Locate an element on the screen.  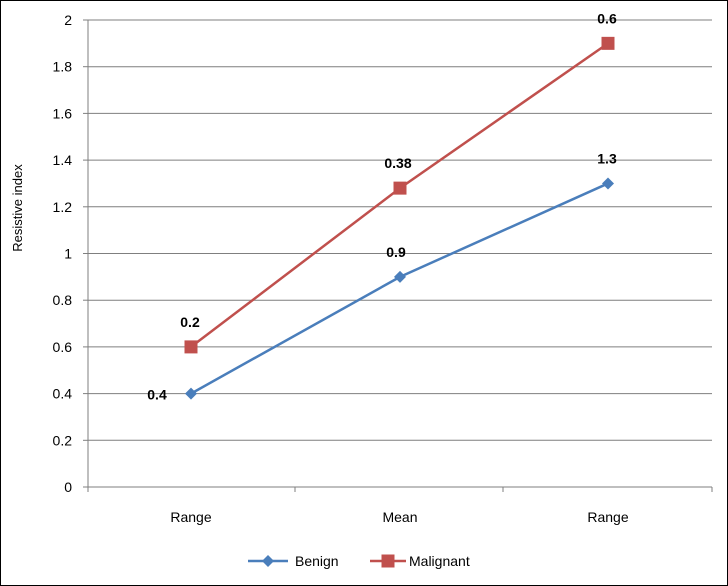
y-tick-label: 1 is located at coordinates (68, 254).